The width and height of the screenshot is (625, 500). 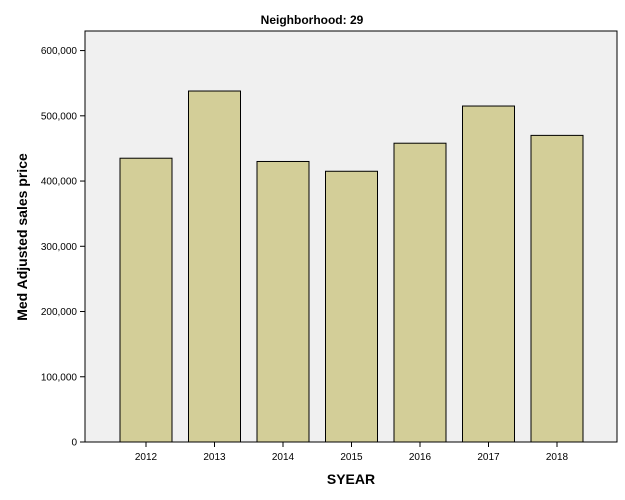 I want to click on bar-2017, so click(x=488, y=274).